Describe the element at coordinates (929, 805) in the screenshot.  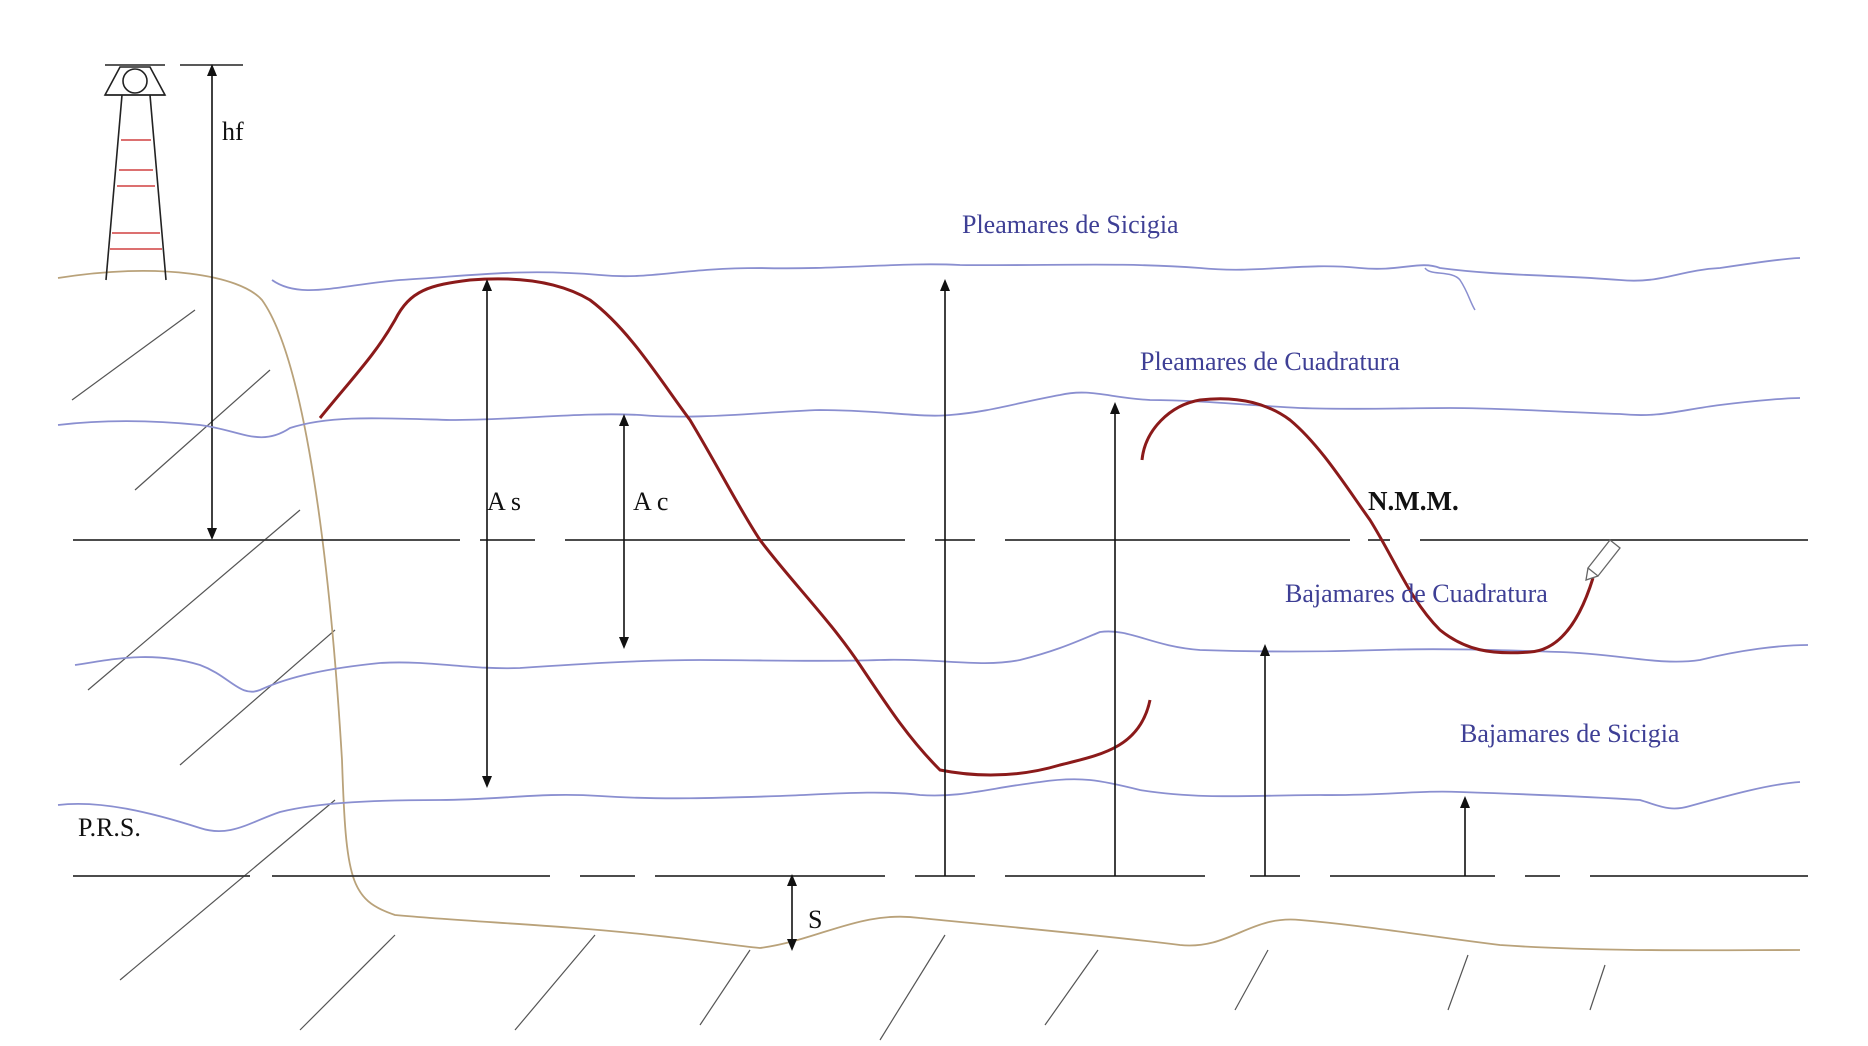
I see `tide-line-bajamares-sicigia` at that location.